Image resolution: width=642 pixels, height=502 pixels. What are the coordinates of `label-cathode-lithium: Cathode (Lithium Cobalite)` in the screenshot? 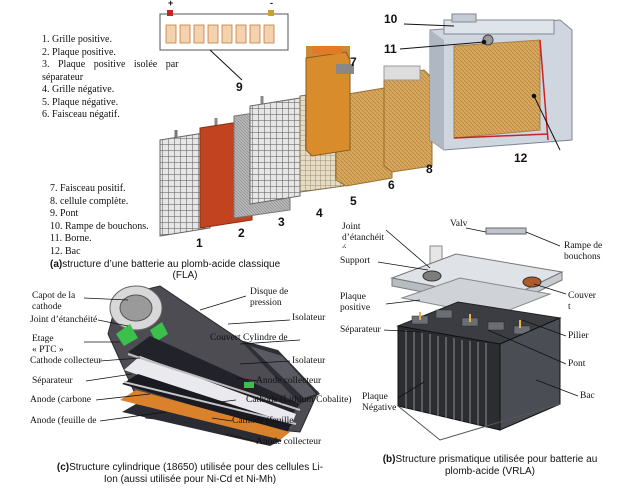 It's located at (299, 400).